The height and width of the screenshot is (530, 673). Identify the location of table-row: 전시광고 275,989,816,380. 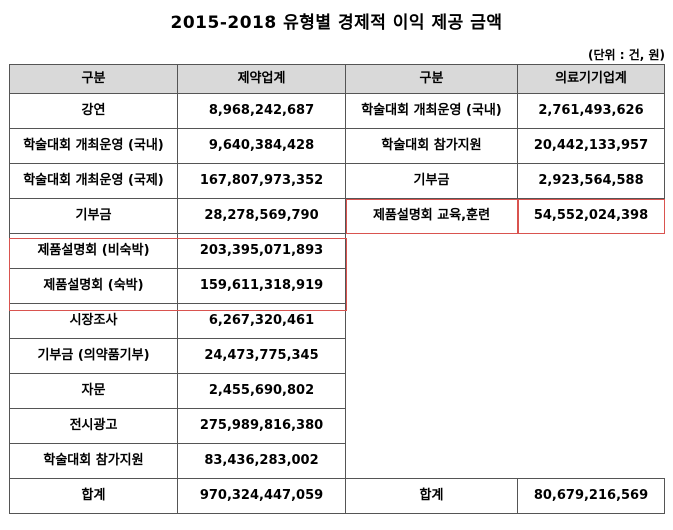
(337, 426).